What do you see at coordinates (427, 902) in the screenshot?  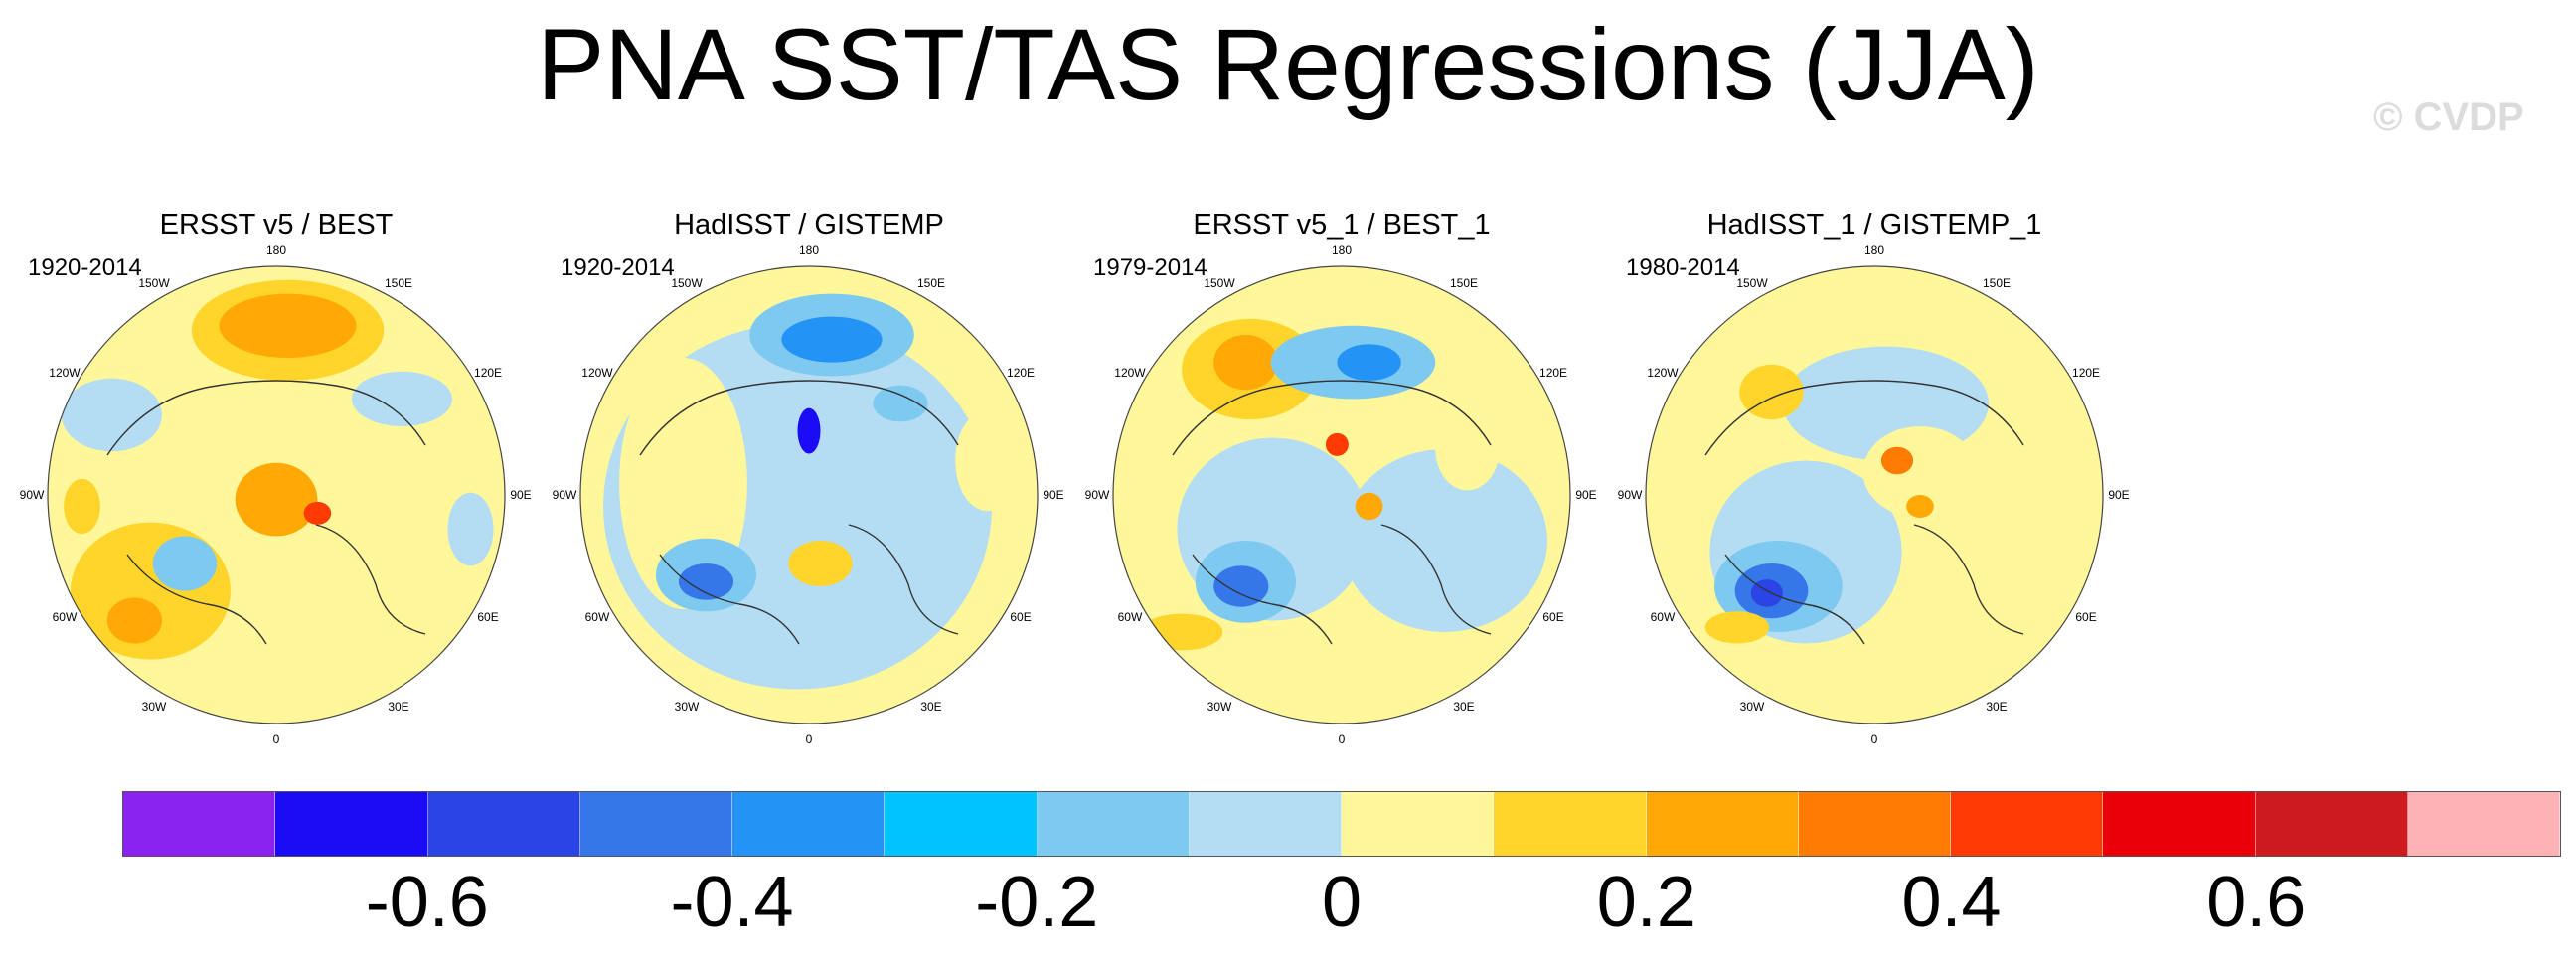 I see `colorbar-tick-label: -0.6` at bounding box center [427, 902].